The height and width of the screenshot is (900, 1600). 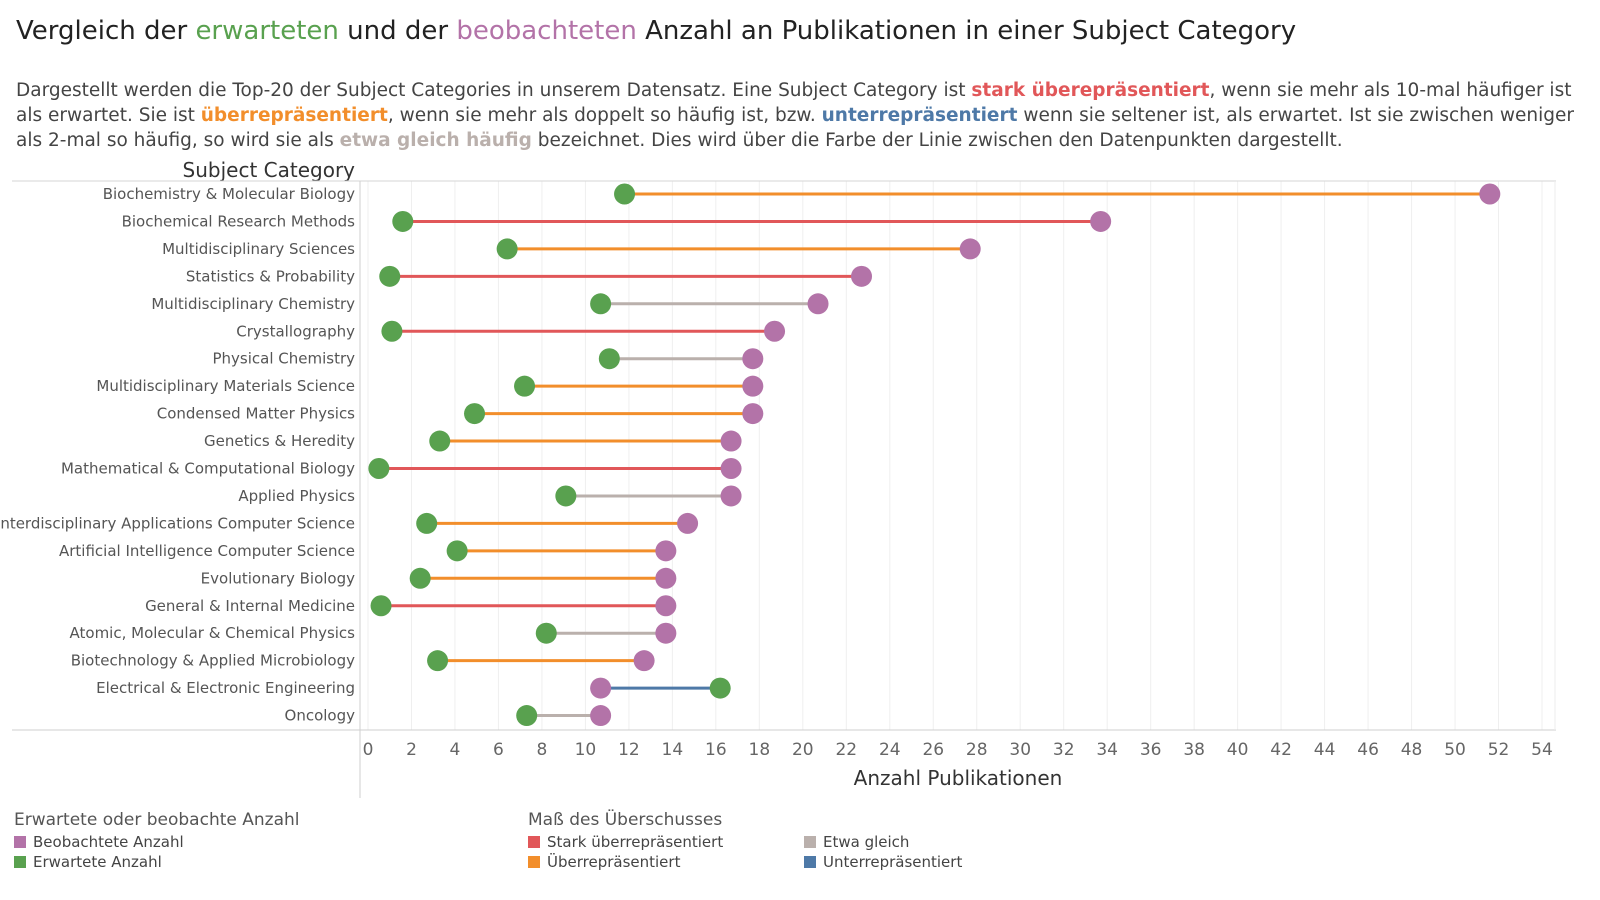 I want to click on legend-item-observed: Beobachtete Anzahl, so click(x=157, y=842).